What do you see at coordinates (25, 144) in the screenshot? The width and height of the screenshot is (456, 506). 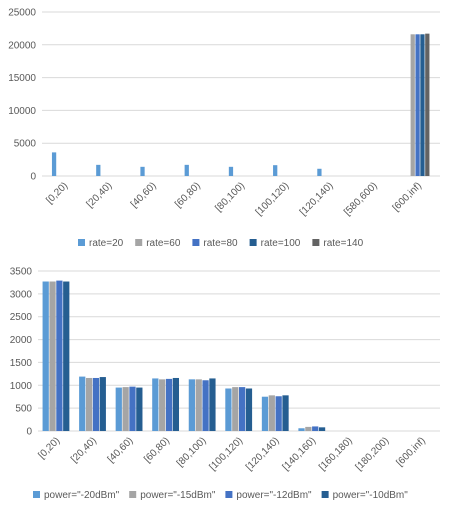 I see `y-tick-label: 5000` at bounding box center [25, 144].